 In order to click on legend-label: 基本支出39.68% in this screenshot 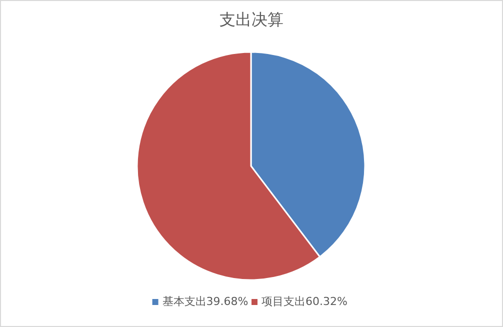, I will do `click(205, 301)`.